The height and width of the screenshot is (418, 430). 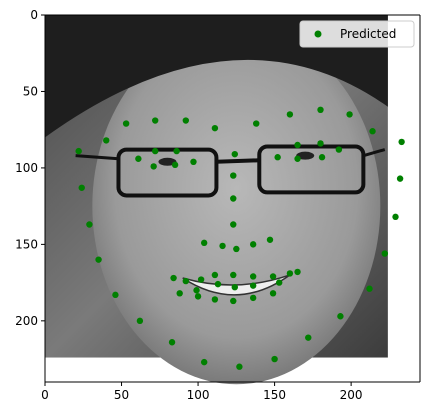 What do you see at coordinates (351, 395) in the screenshot?
I see `x-tick-label: 200` at bounding box center [351, 395].